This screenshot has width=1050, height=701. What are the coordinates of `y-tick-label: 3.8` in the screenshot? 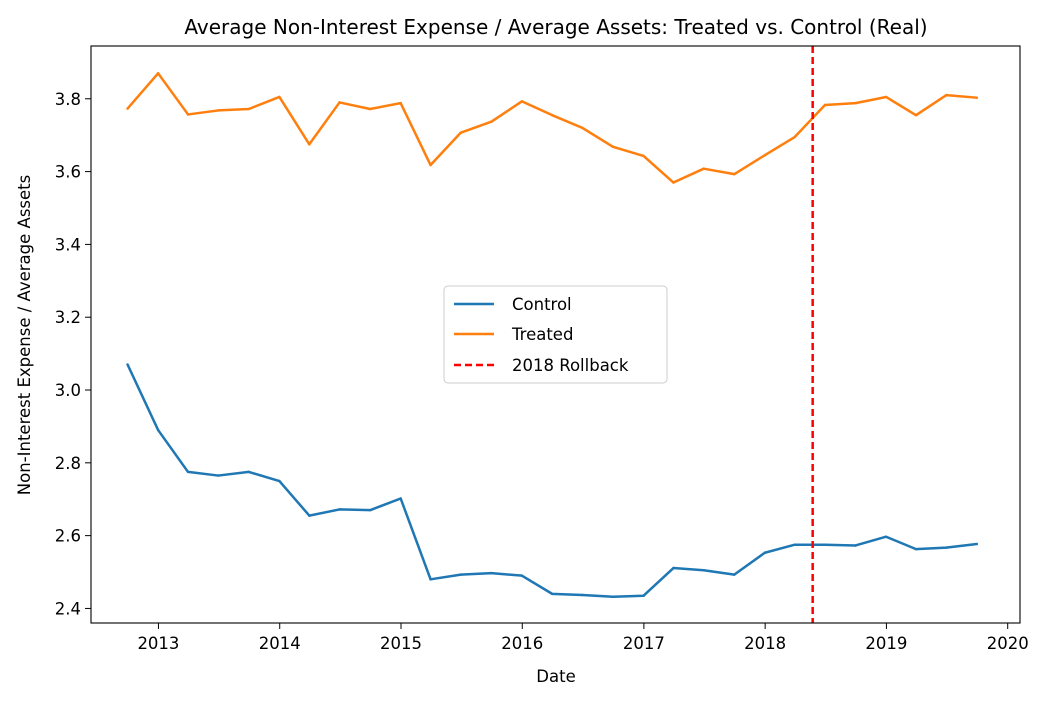 It's located at (68, 99).